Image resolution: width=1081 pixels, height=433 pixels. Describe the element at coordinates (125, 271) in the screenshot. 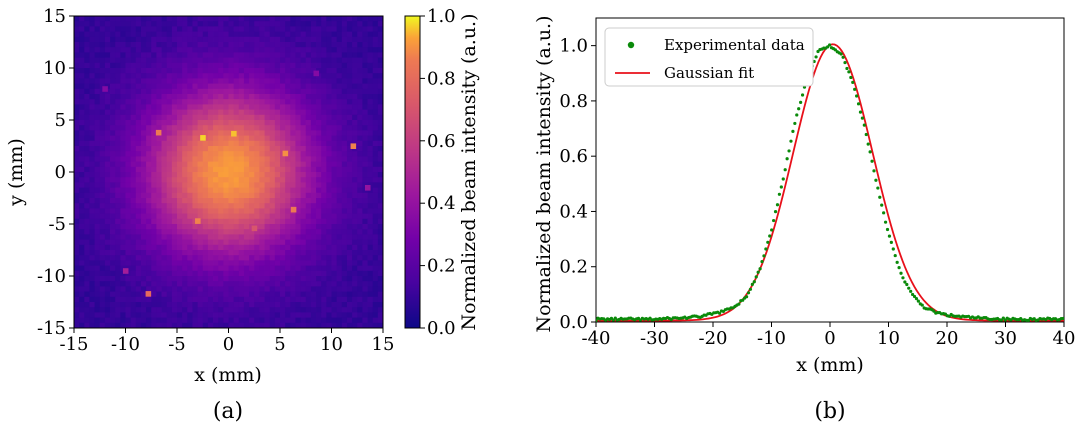

I see `heatmap-hot-pixel` at that location.